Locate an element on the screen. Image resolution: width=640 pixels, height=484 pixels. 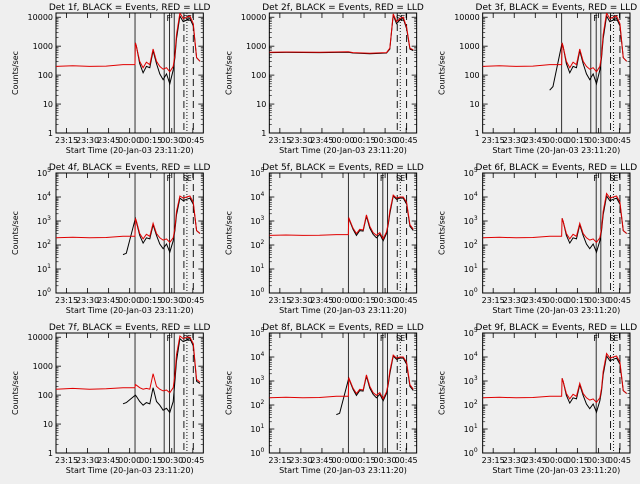
chart-title: Det 8f, BLACK = Events, RED = LLD is located at coordinates (343, 328).